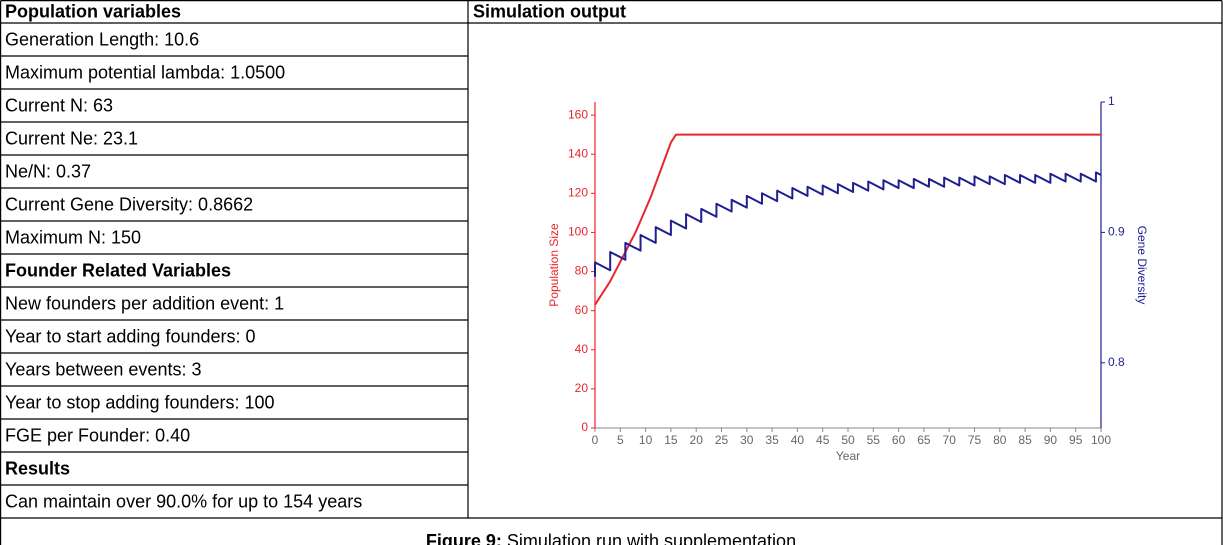 The height and width of the screenshot is (545, 1223). Describe the element at coordinates (103, 369) in the screenshot. I see `row-cell: Years between events: 3` at that location.